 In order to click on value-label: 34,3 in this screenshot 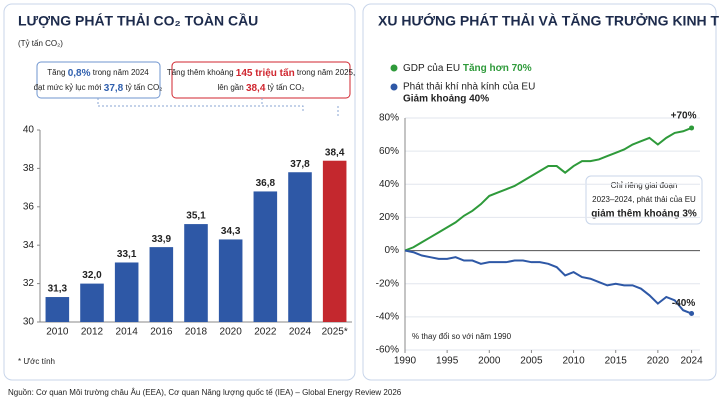, I will do `click(231, 231)`.